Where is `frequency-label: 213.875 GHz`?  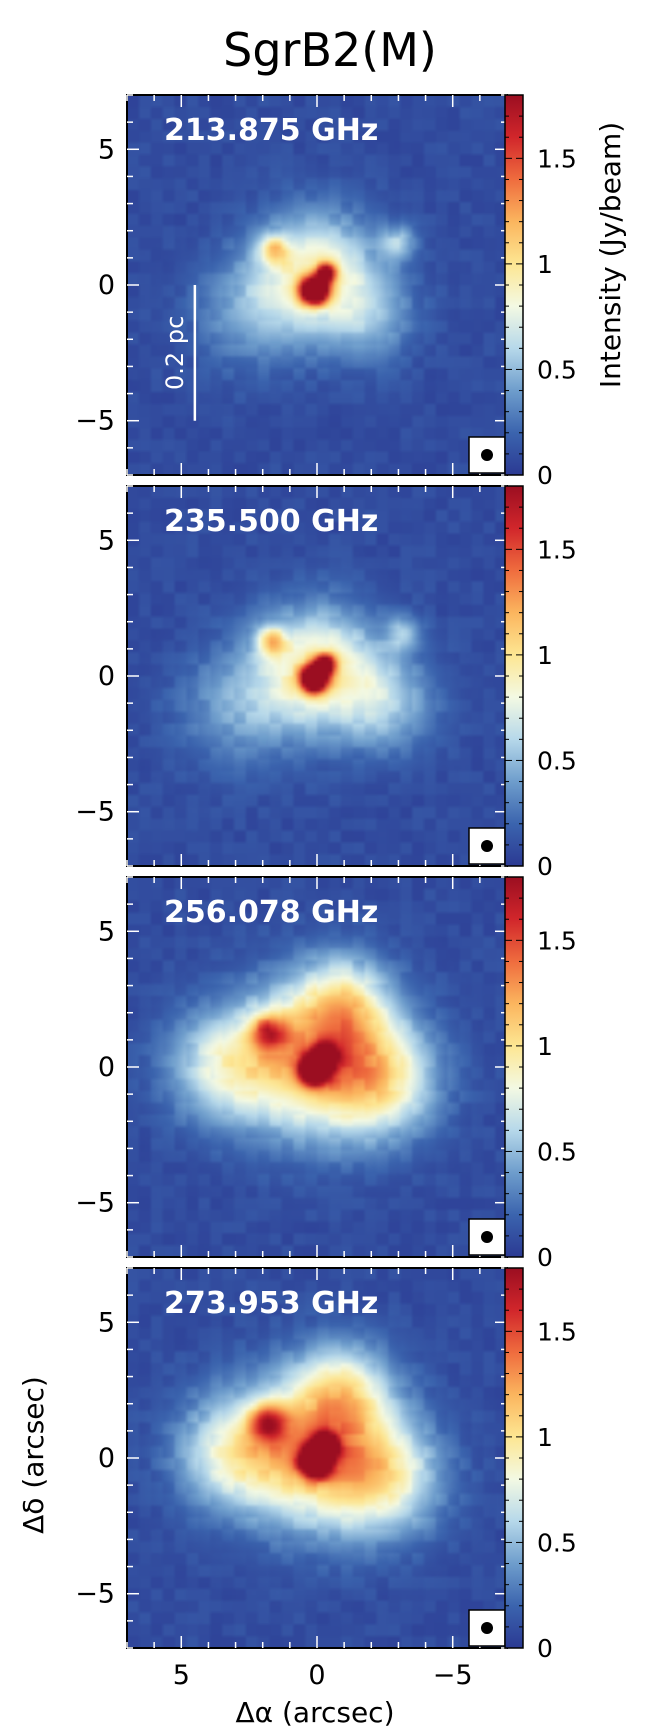
frequency-label: 213.875 GHz is located at coordinates (271, 130).